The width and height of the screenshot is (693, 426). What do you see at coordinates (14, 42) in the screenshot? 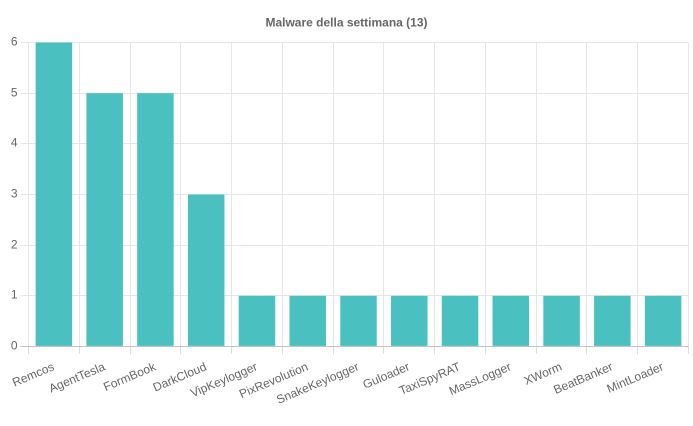
I see `svg-text: 6` at bounding box center [14, 42].